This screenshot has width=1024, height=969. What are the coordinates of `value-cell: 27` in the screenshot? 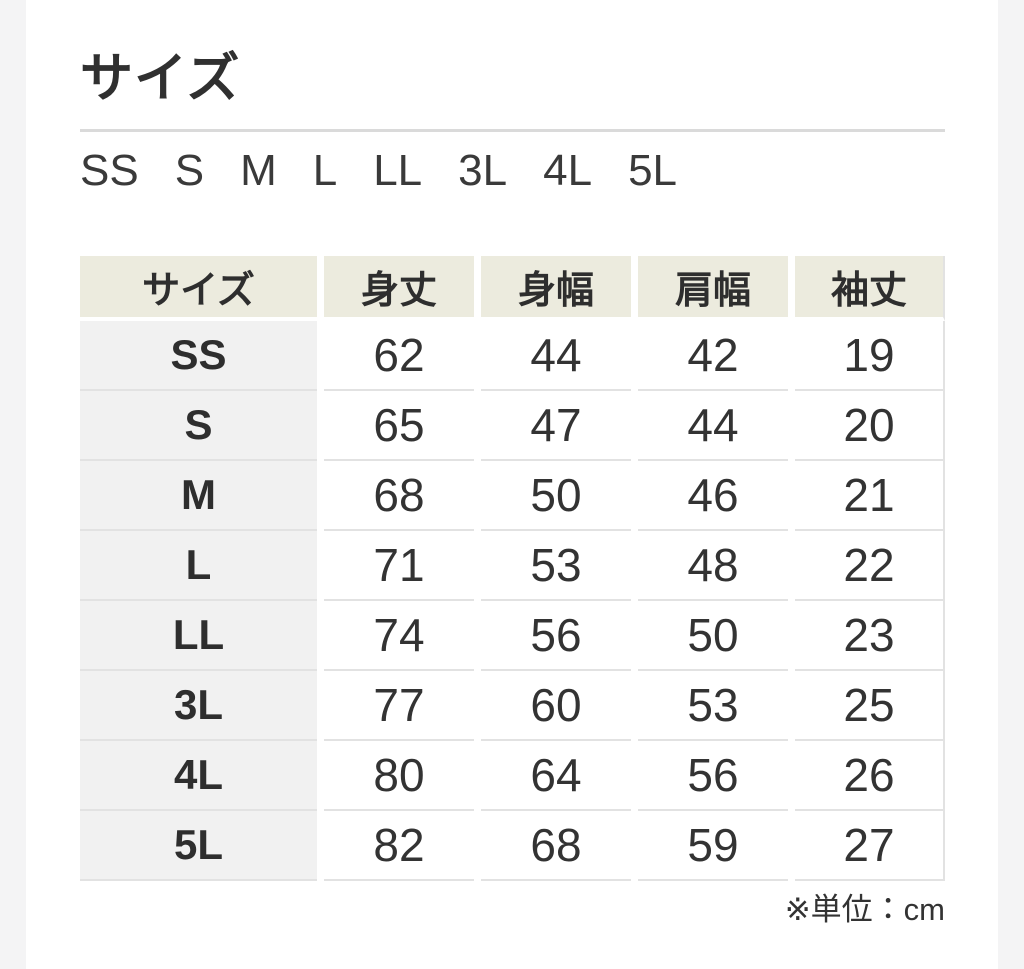 It's located at (870, 846).